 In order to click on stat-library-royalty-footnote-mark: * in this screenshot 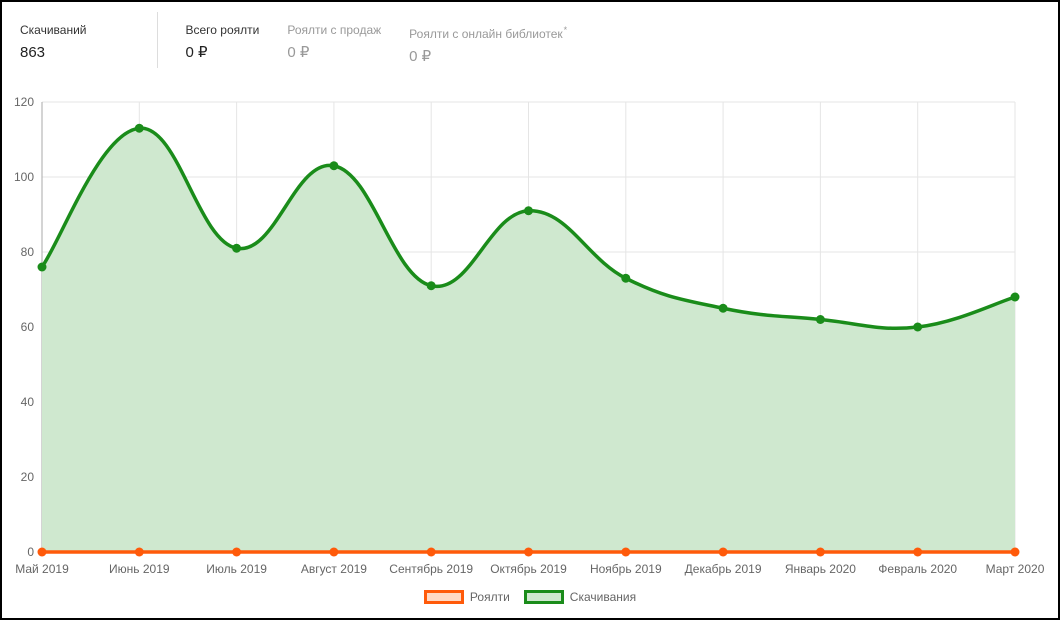, I will do `click(565, 30)`.